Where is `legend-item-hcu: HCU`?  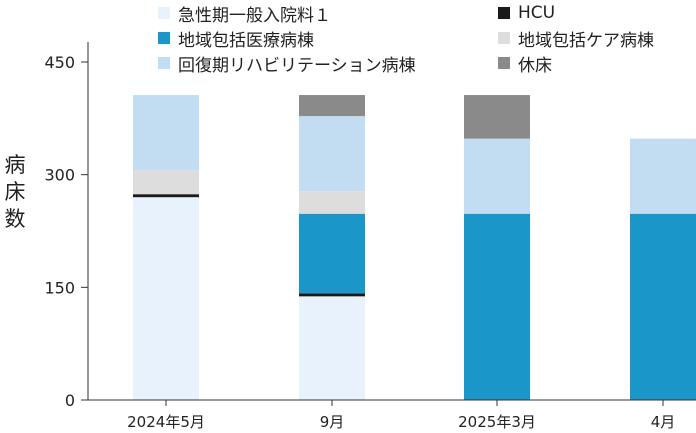
legend-item-hcu: HCU is located at coordinates (526, 13).